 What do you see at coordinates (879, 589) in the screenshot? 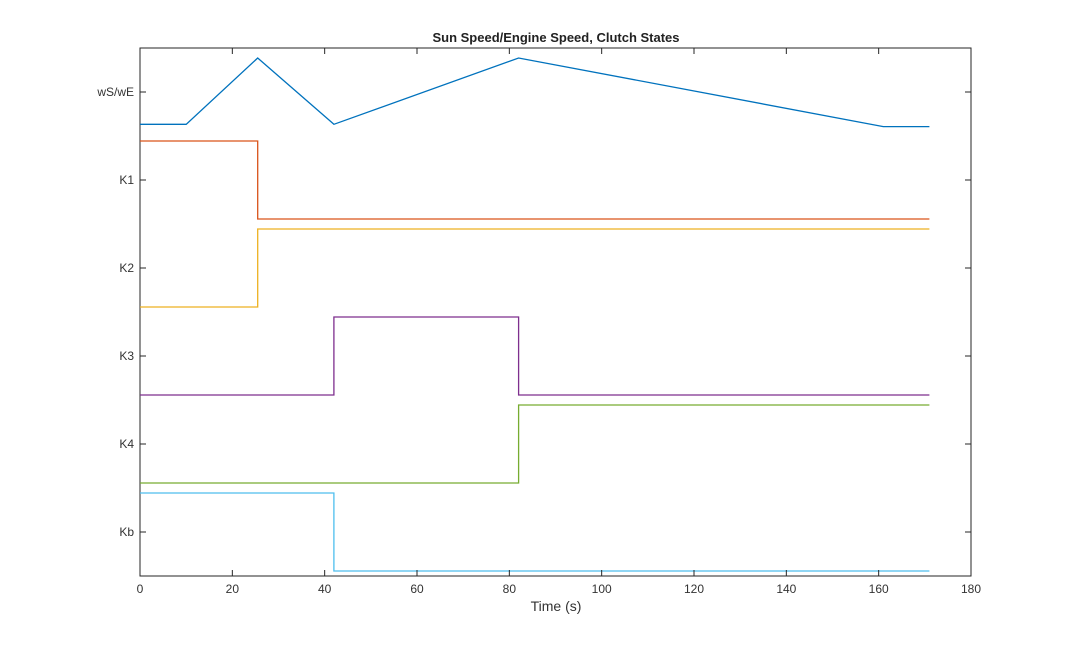
I see `x-tick-label: 160` at bounding box center [879, 589].